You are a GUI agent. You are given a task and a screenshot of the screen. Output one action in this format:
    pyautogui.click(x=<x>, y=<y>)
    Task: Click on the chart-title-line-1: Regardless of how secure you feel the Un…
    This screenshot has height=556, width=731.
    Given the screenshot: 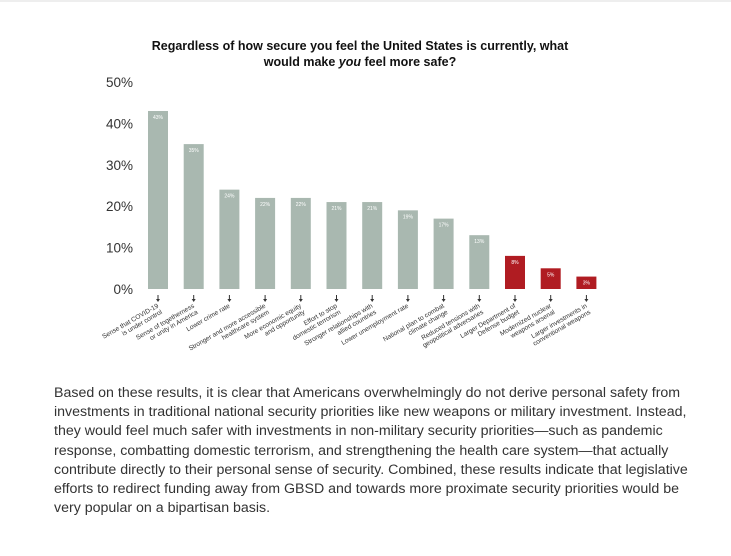 What is the action you would take?
    pyautogui.click(x=360, y=46)
    